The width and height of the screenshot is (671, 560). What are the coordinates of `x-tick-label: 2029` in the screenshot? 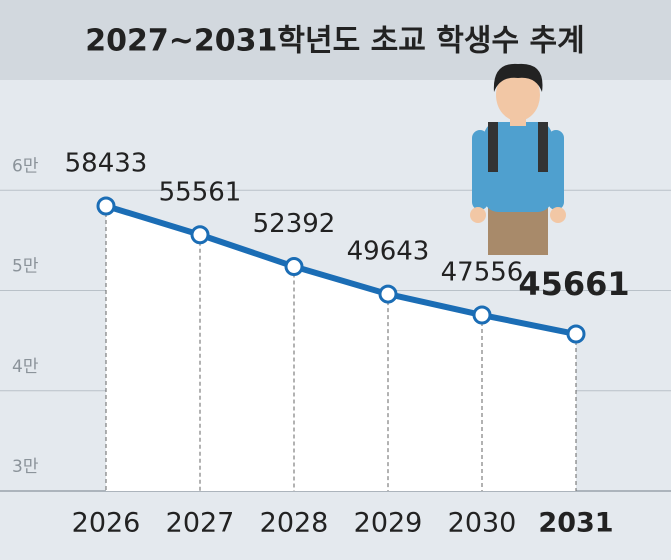 It's located at (388, 523).